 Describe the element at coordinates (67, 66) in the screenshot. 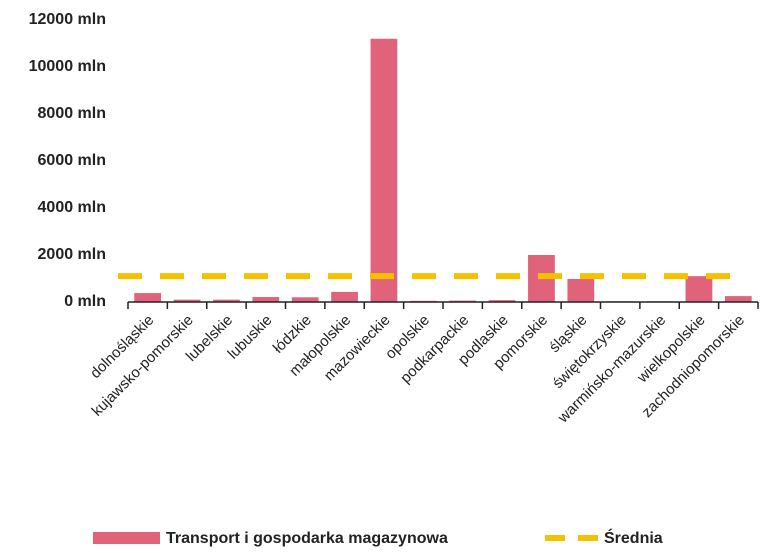

I see `y-tick-label: 10000 mln` at that location.